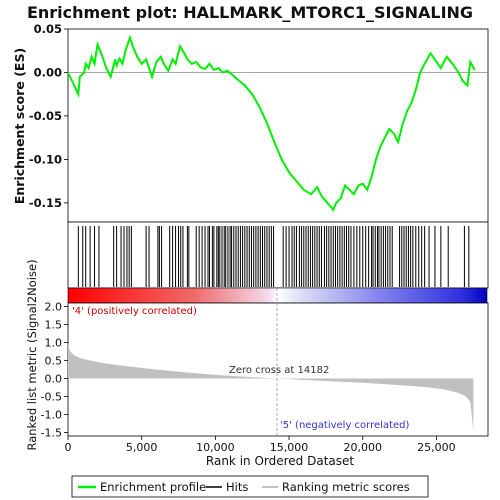  Describe the element at coordinates (45, 203) in the screenshot. I see `es-y-tick-label: -0.15` at that location.